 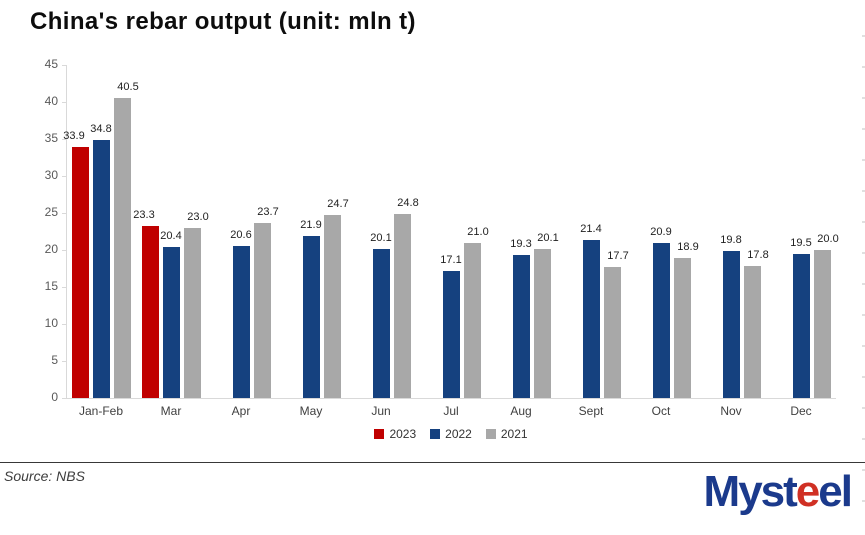 What do you see at coordinates (54, 397) in the screenshot?
I see `y-axis-tick-label: 0` at bounding box center [54, 397].